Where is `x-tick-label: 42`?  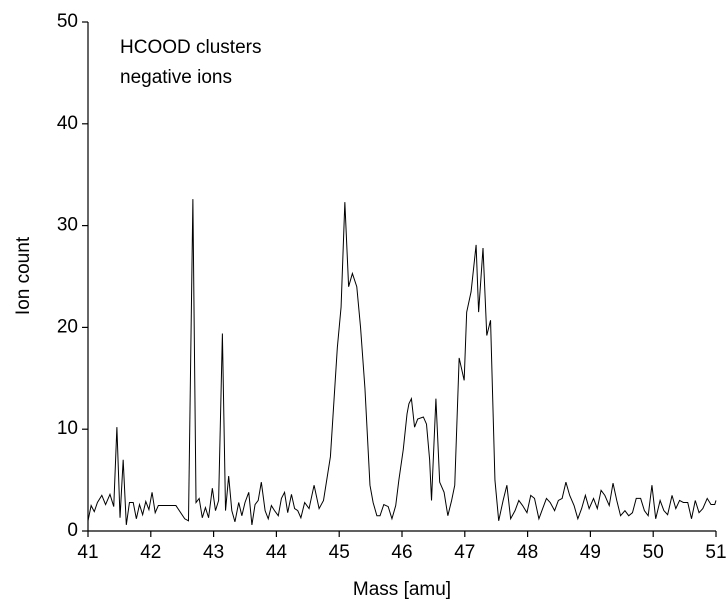 x-tick-label: 42 is located at coordinates (150, 552).